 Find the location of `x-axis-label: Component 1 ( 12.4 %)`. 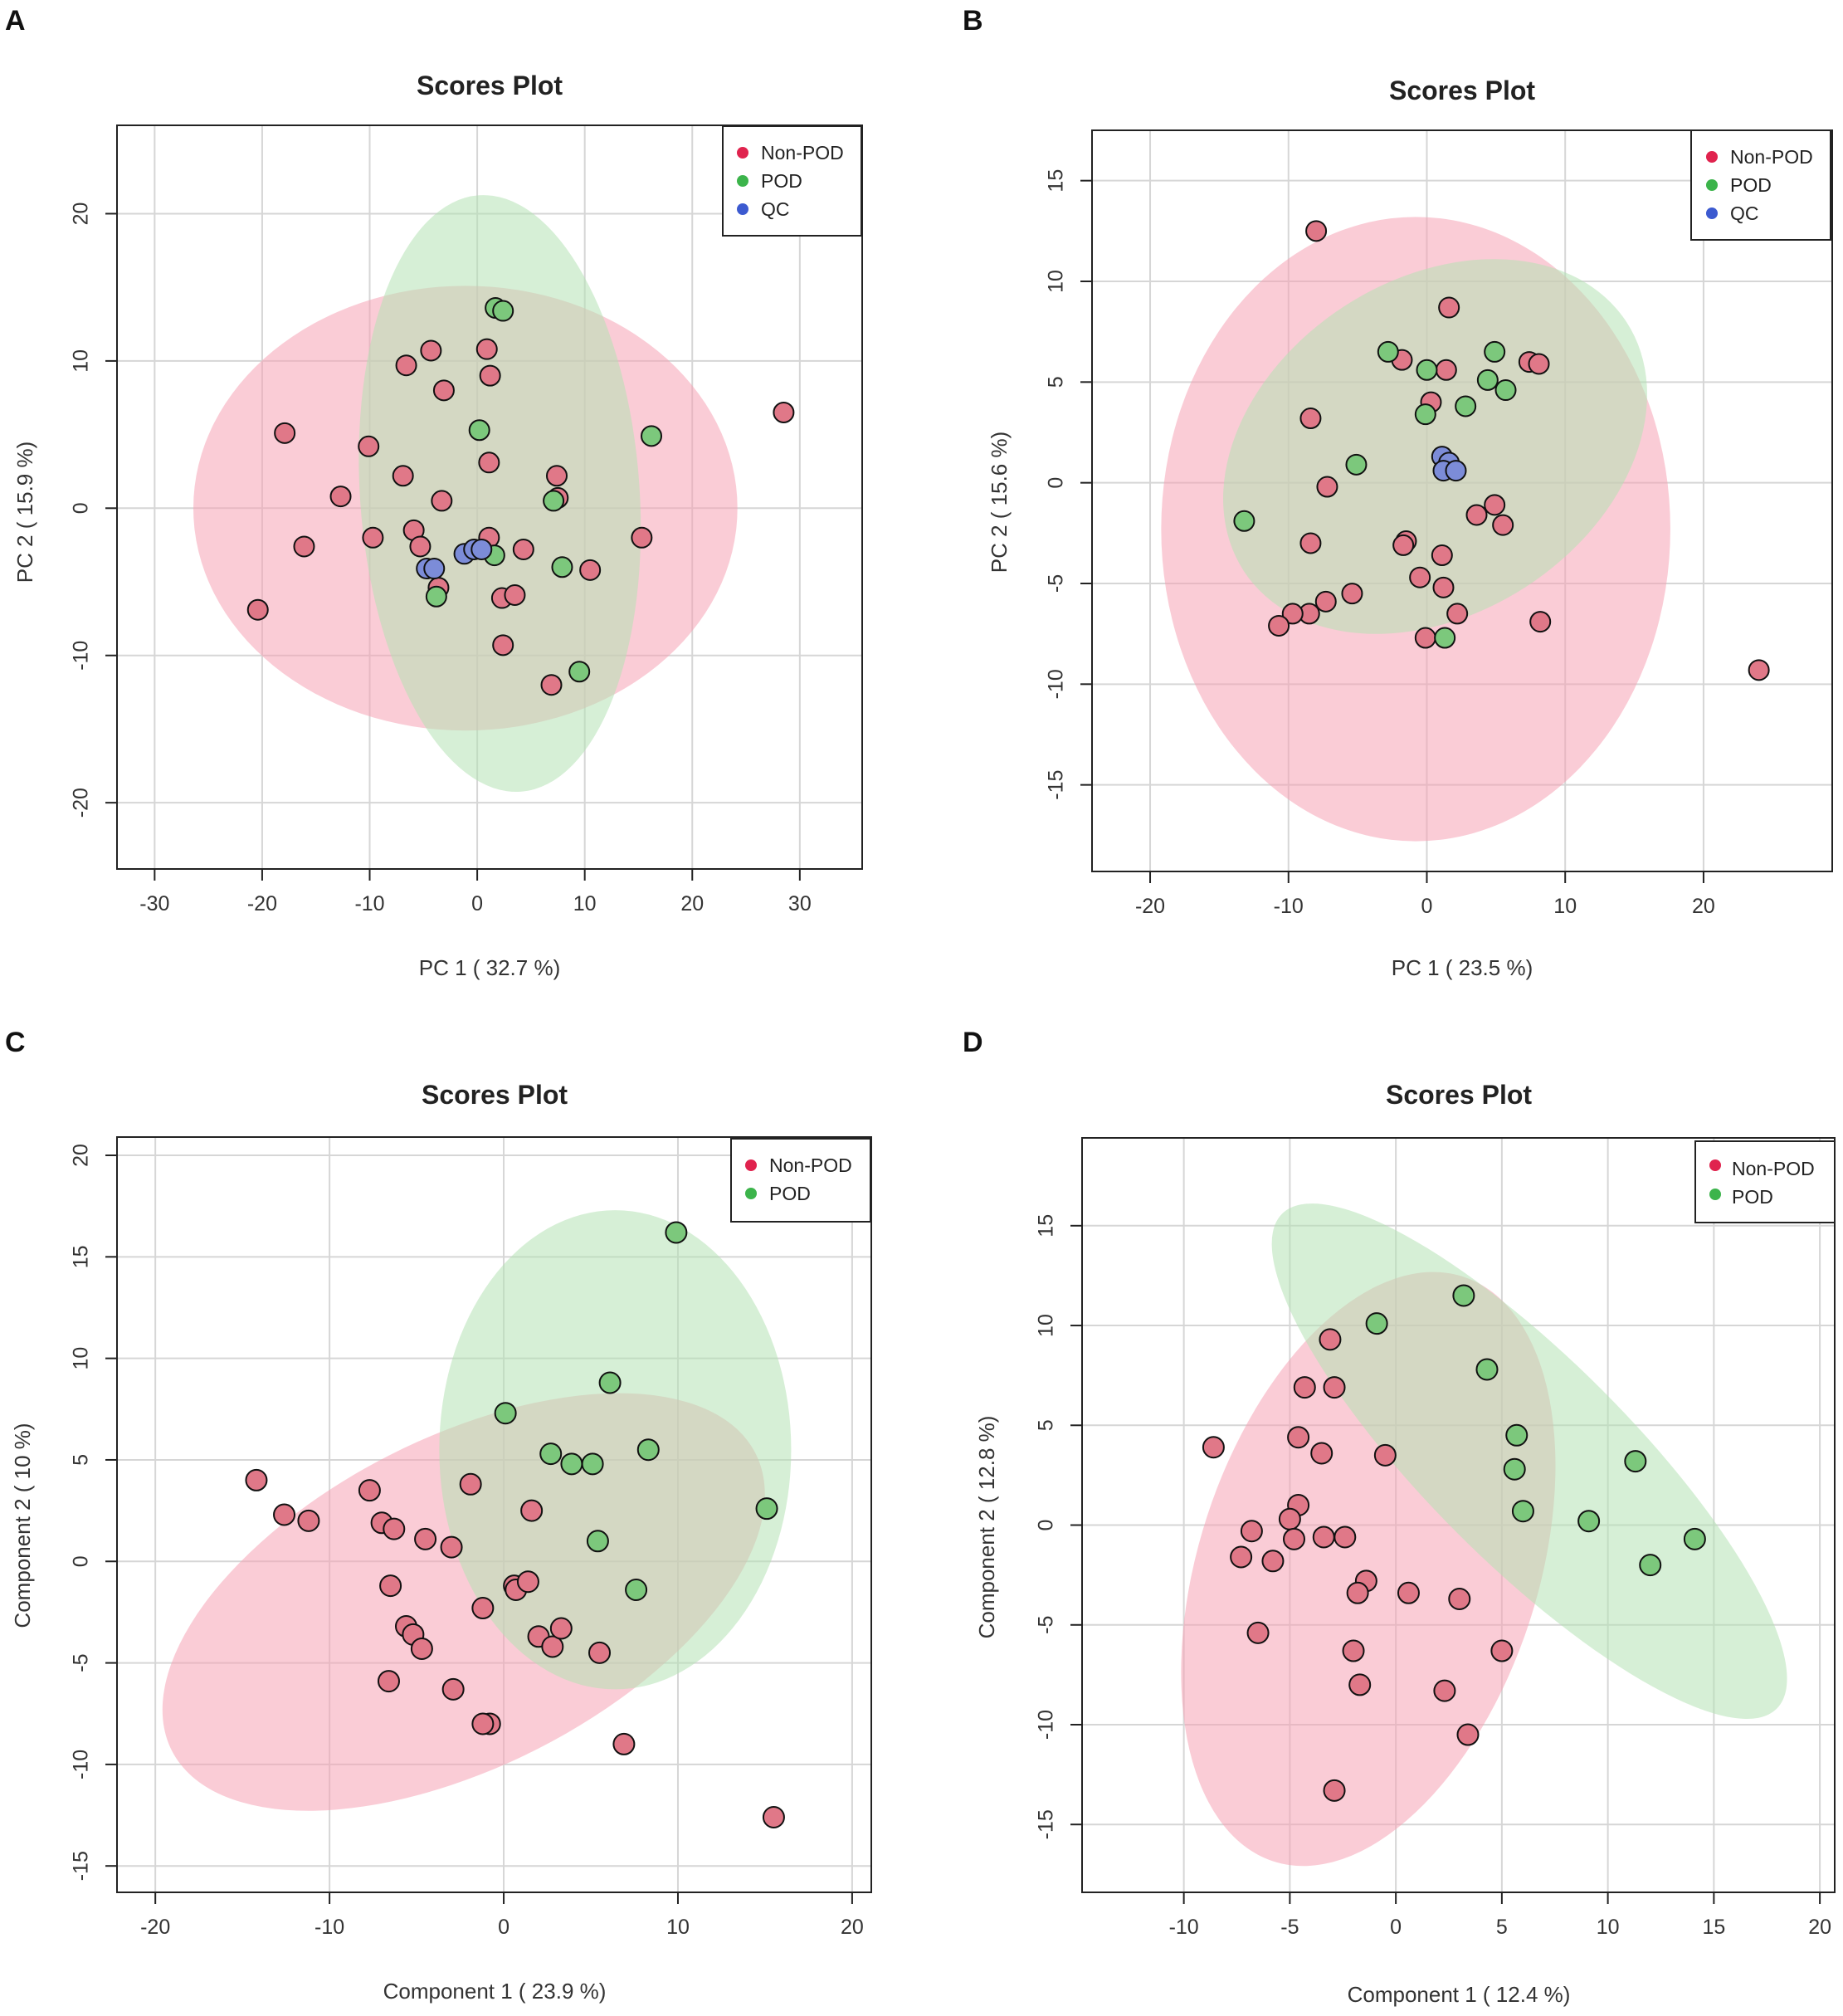

x-axis-label: Component 1 ( 12.4 %) is located at coordinates (1459, 1995).